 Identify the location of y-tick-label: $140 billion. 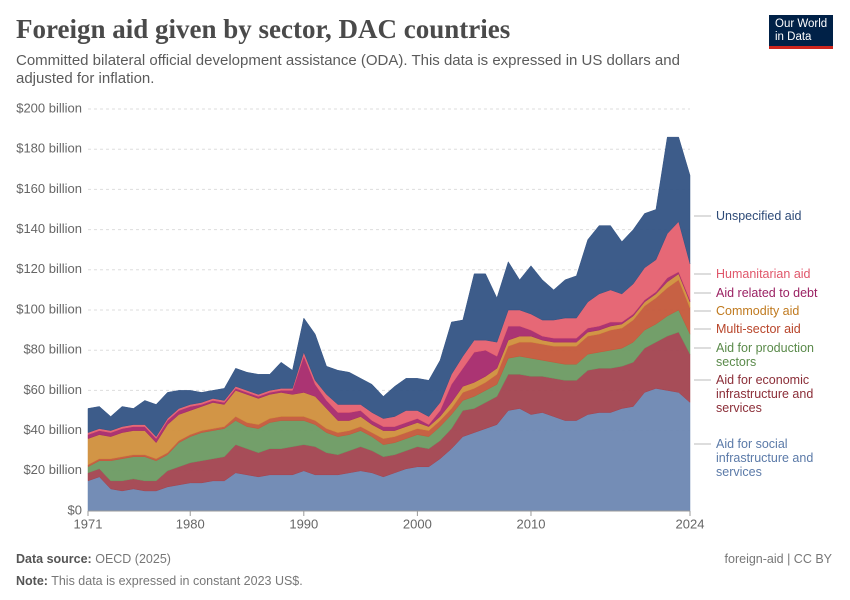
(49, 228).